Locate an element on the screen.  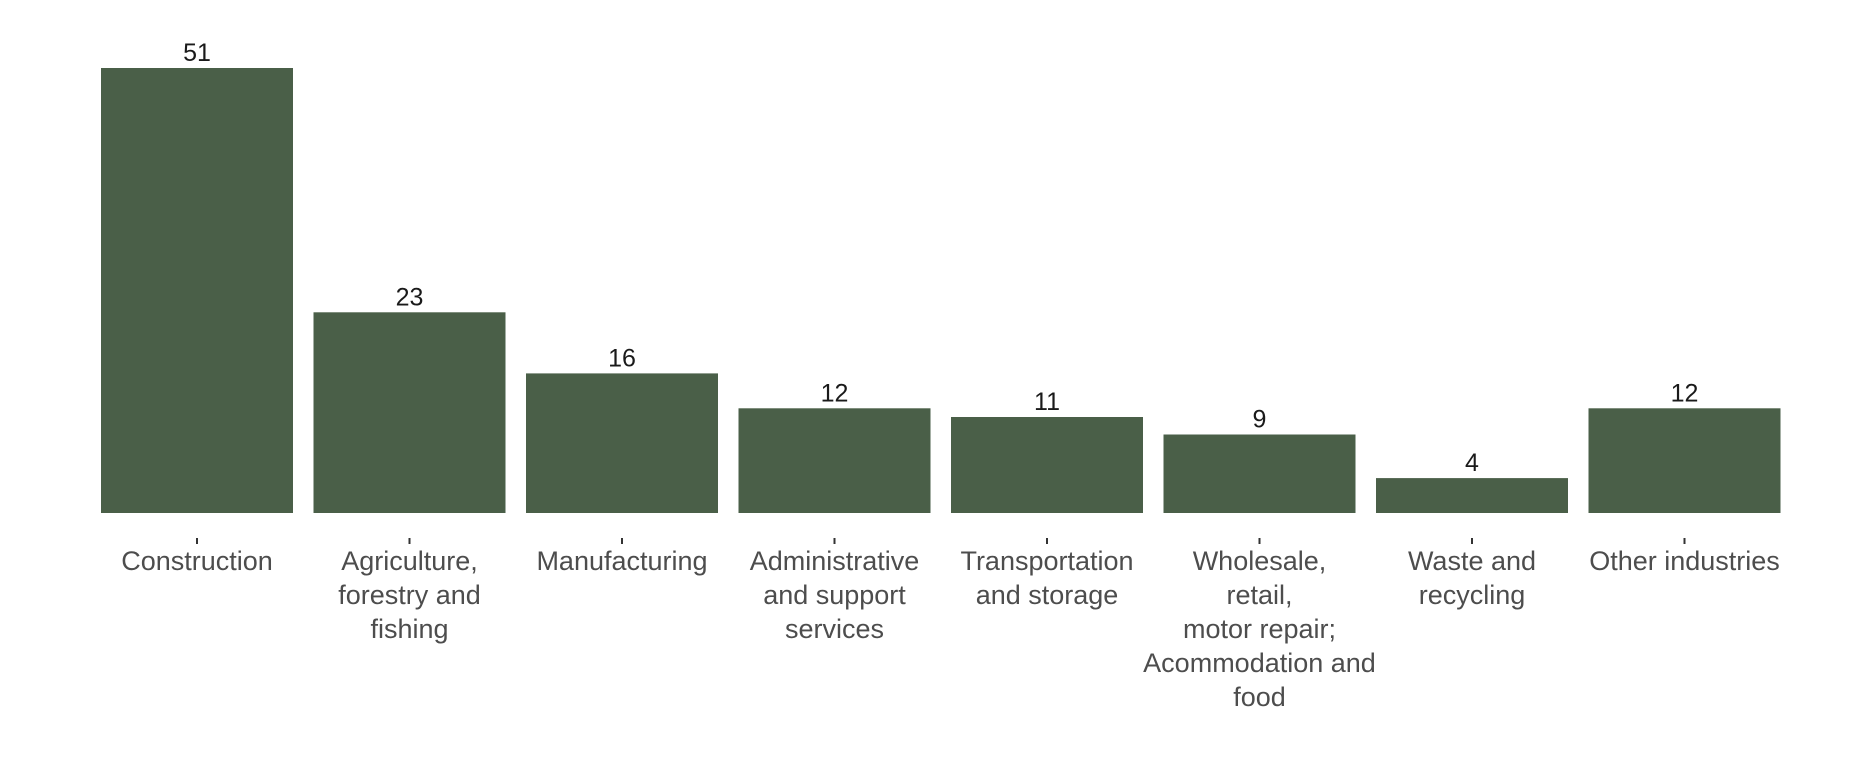
category-label-line: food is located at coordinates (1259, 697).